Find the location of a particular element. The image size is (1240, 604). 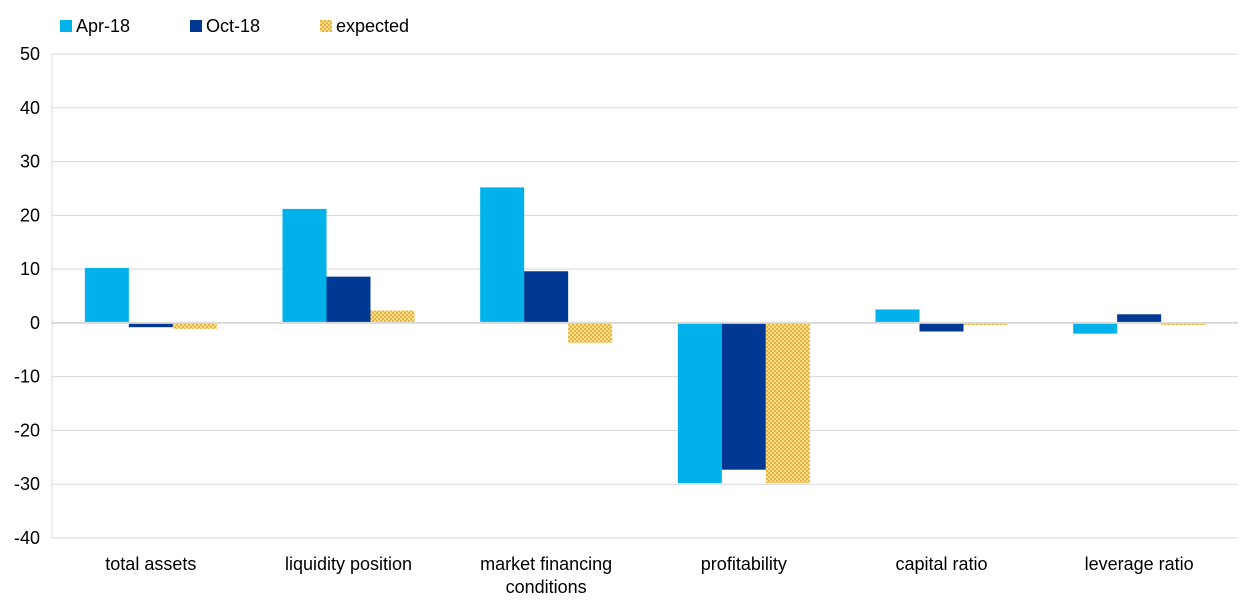

legend-label: Oct-18 is located at coordinates (233, 26).